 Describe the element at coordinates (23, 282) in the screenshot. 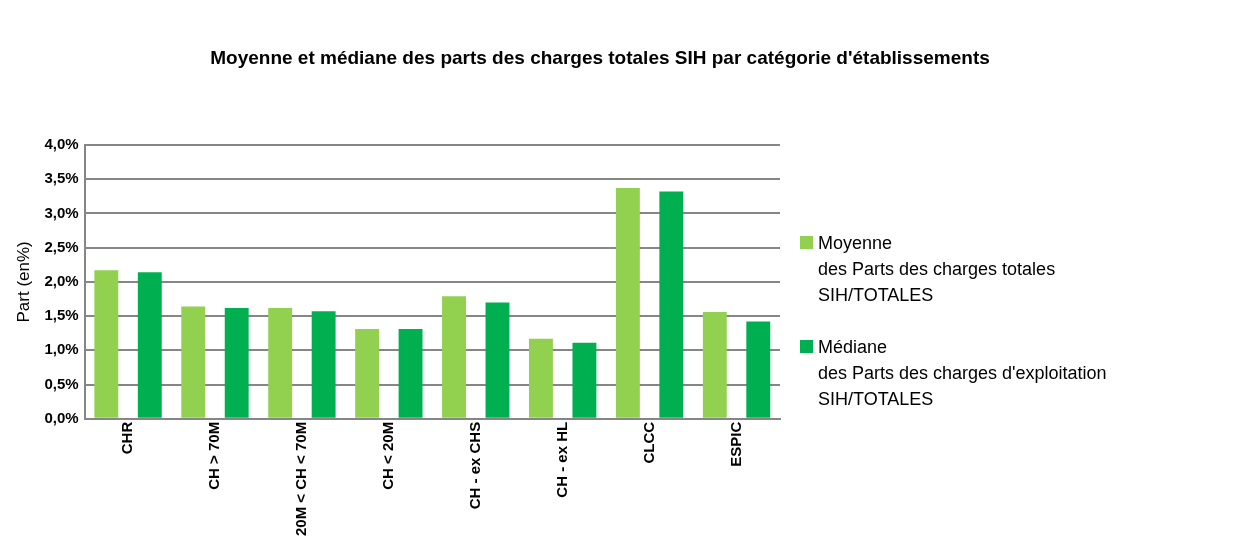

I see `y-axis-title: Part (en%)` at that location.